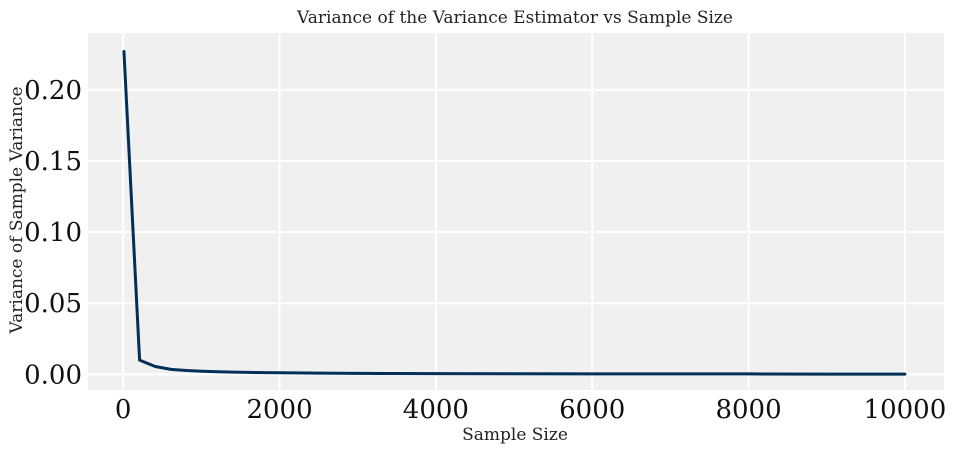 The width and height of the screenshot is (953, 454). I want to click on y-axis-ticks: 0.00 0.05 0.10 0.15 0.20, so click(53, 233).